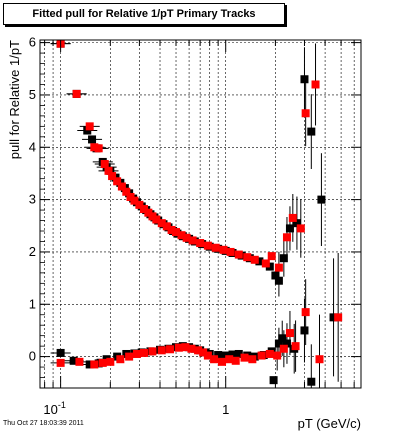 The width and height of the screenshot is (400, 433). What do you see at coordinates (32, 251) in the screenshot?
I see `y-tick-label: 2` at bounding box center [32, 251].